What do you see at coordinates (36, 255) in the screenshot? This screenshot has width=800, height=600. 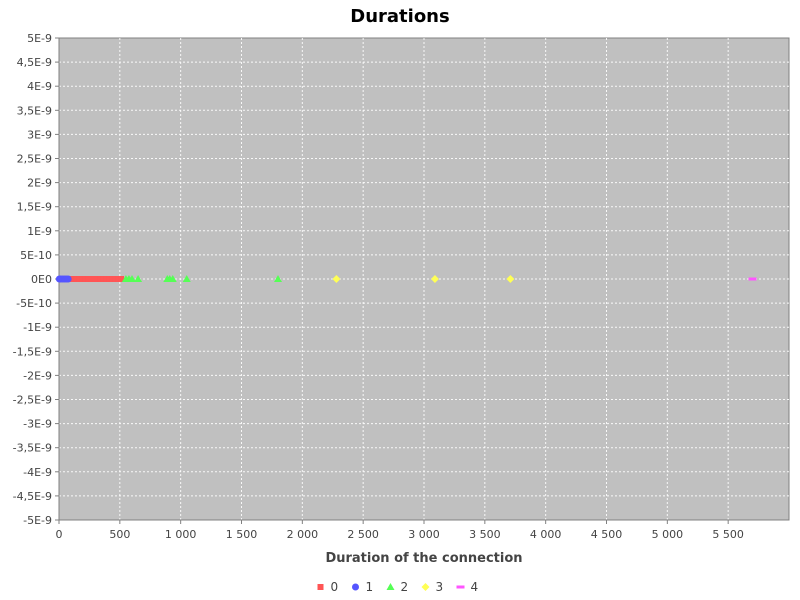 I see `y-tick-label: 5E-10` at bounding box center [36, 255].